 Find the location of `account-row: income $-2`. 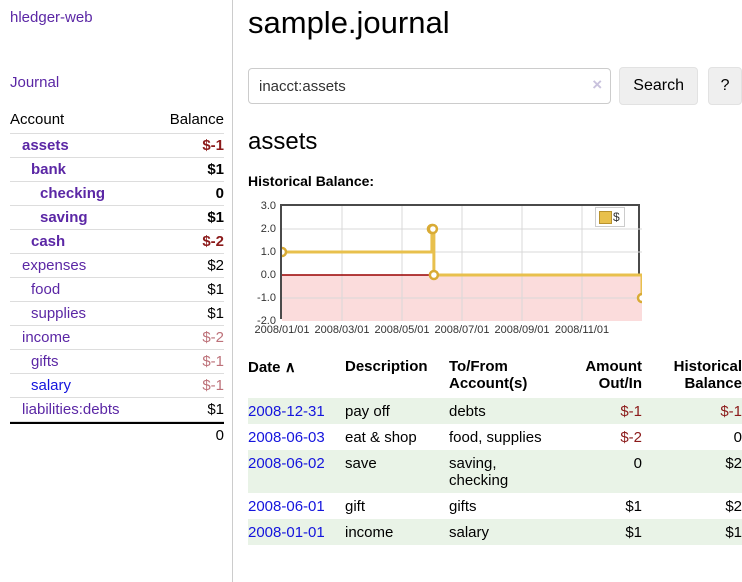

account-row: income $-2 is located at coordinates (117, 338).